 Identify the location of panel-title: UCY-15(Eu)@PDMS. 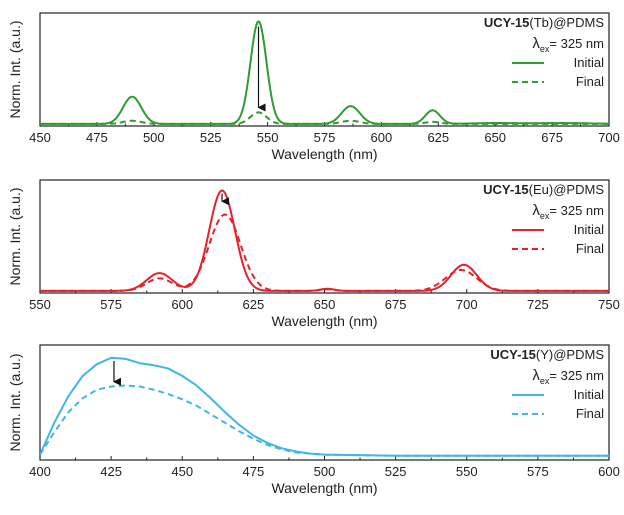
(543, 189).